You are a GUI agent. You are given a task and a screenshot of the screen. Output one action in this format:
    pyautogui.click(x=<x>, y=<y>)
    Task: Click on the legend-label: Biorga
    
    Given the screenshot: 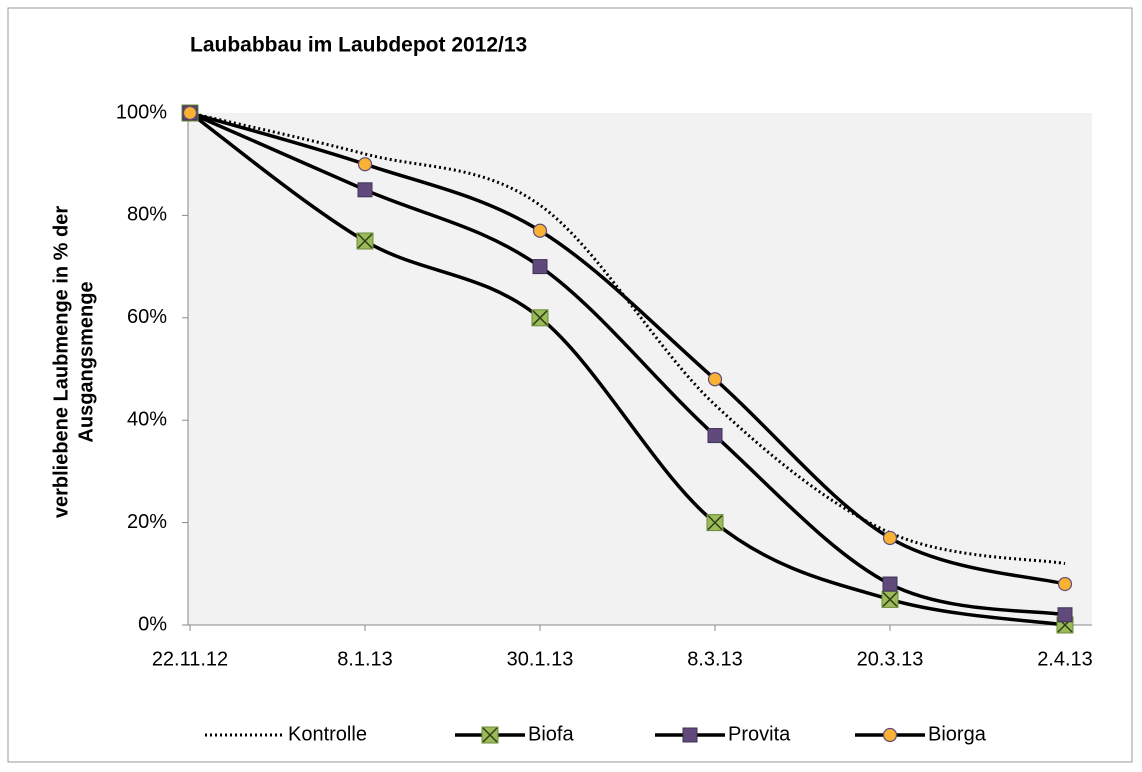 What is the action you would take?
    pyautogui.click(x=957, y=734)
    